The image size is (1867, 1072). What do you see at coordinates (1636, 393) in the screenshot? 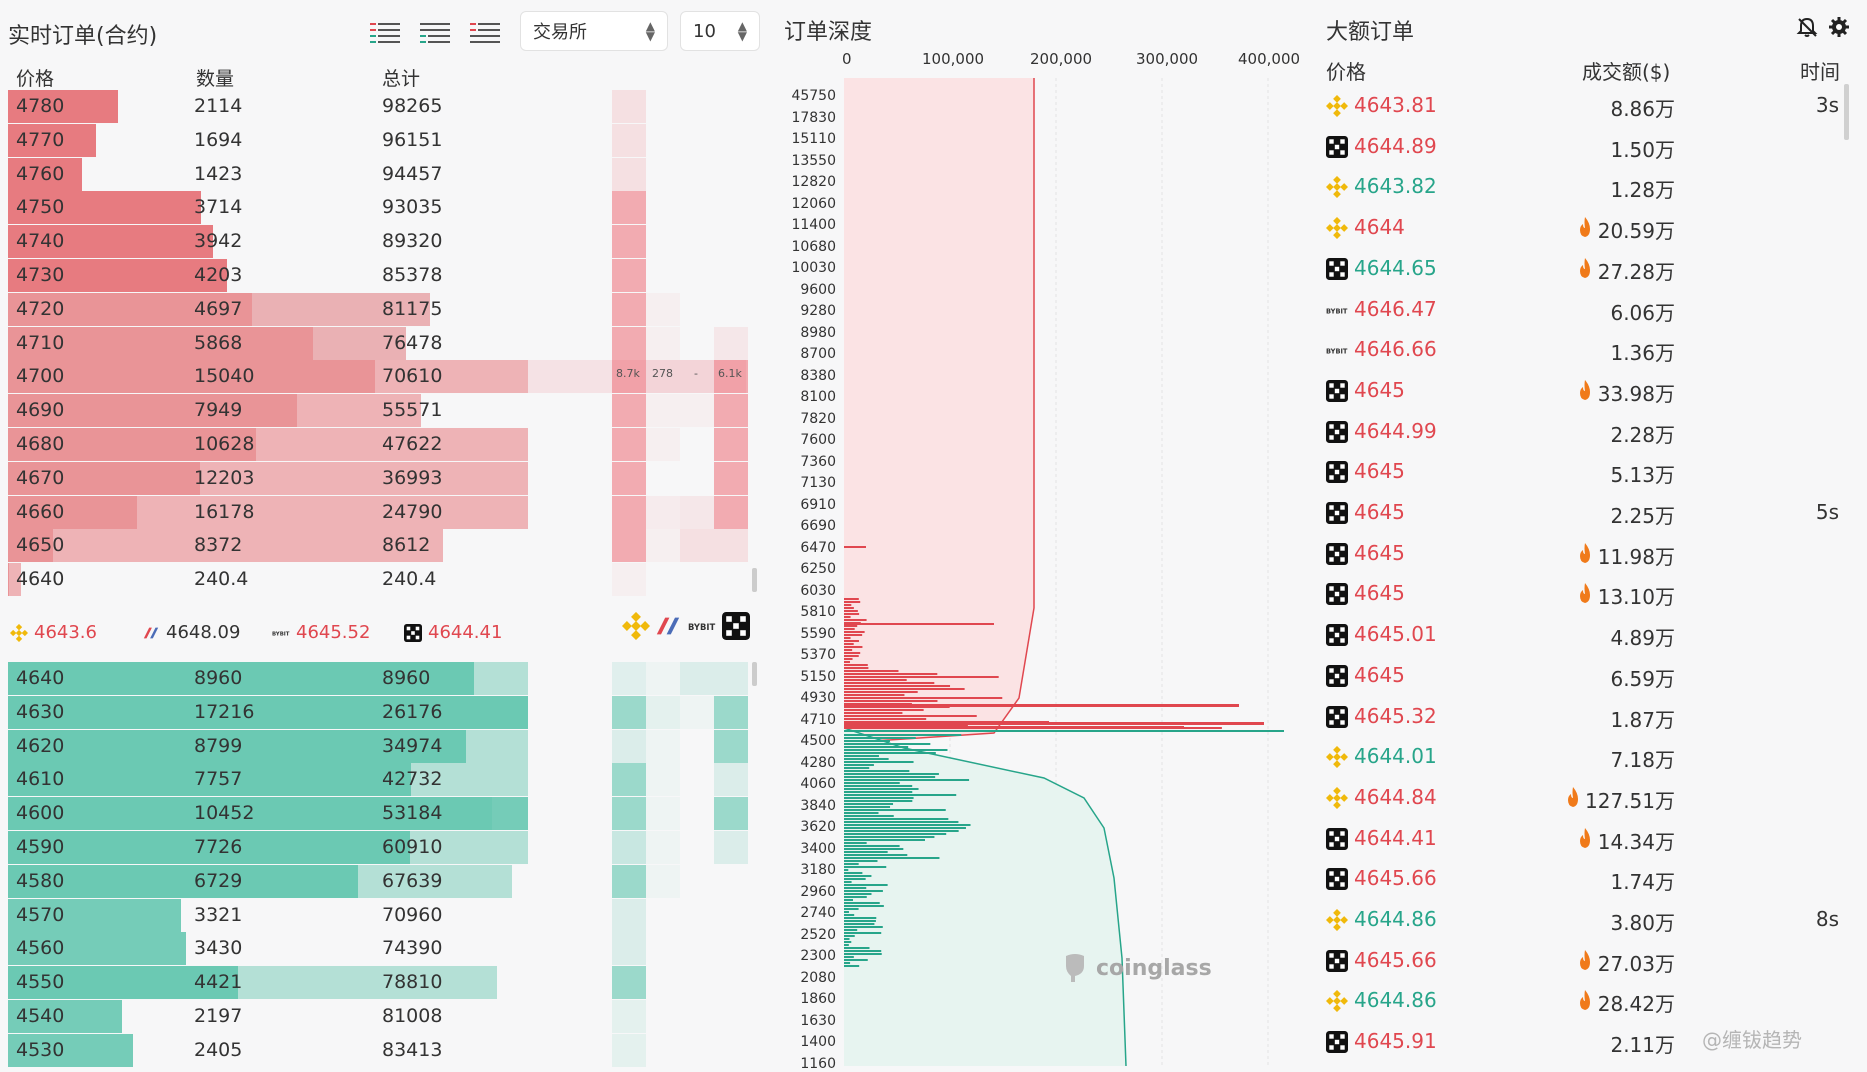
I see `big-order-amount: 33.98万` at bounding box center [1636, 393].